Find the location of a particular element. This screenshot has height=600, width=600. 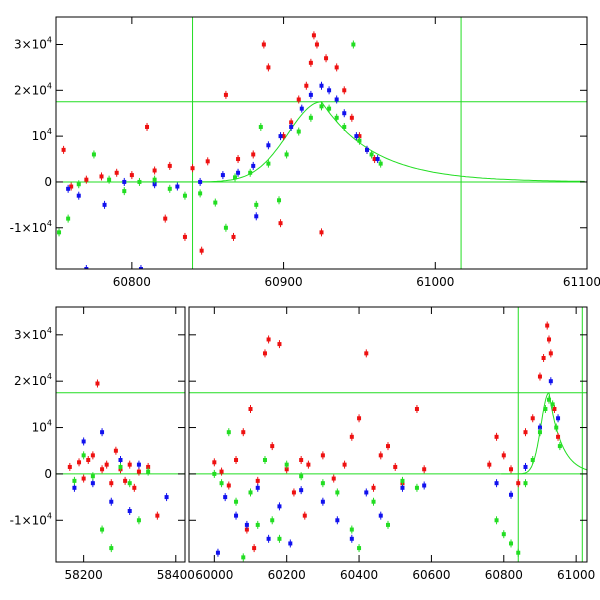

top-ytick-label--10000: -1×10⁴ is located at coordinates (31, 227).